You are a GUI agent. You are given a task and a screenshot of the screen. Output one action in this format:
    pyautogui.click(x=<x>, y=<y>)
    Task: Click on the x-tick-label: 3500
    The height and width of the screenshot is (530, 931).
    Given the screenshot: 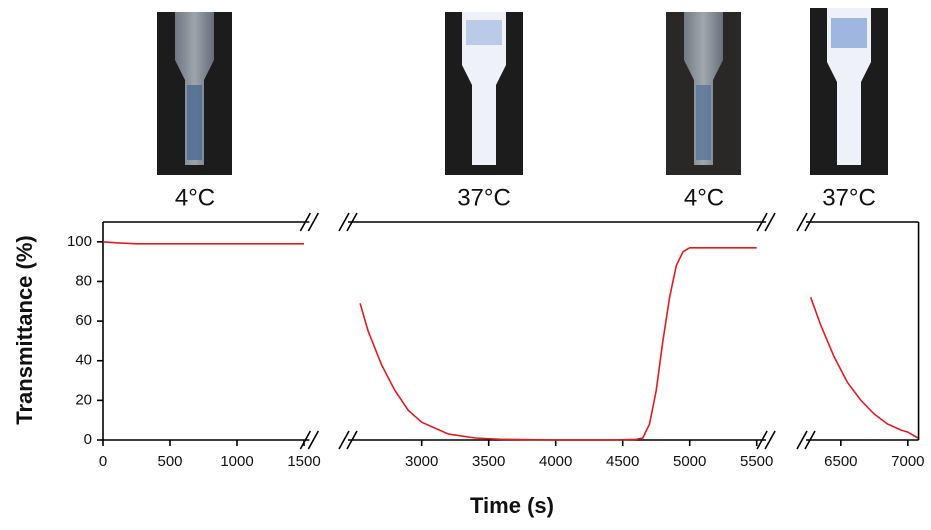 What is the action you would take?
    pyautogui.click(x=488, y=461)
    